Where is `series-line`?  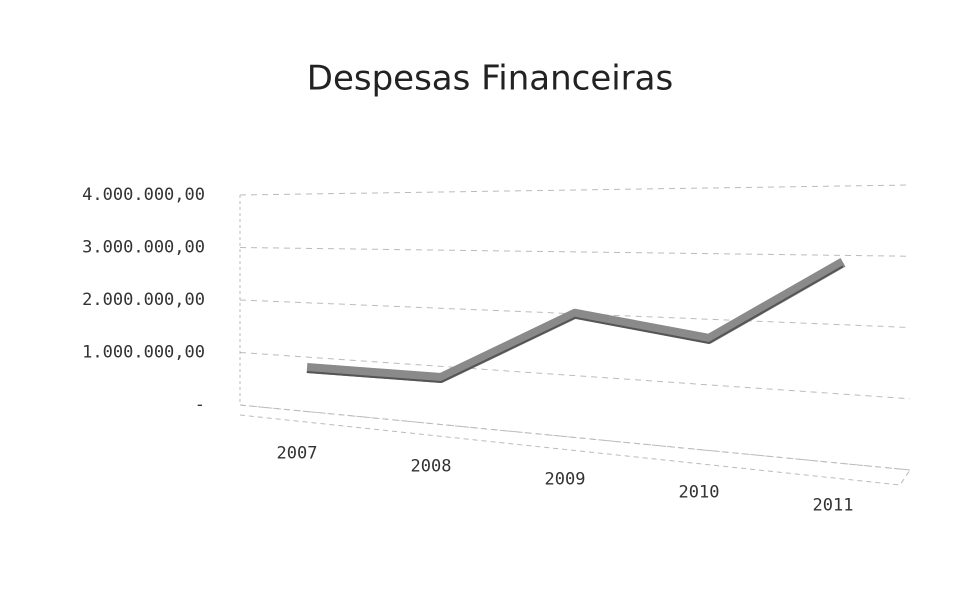 series-line is located at coordinates (576, 320).